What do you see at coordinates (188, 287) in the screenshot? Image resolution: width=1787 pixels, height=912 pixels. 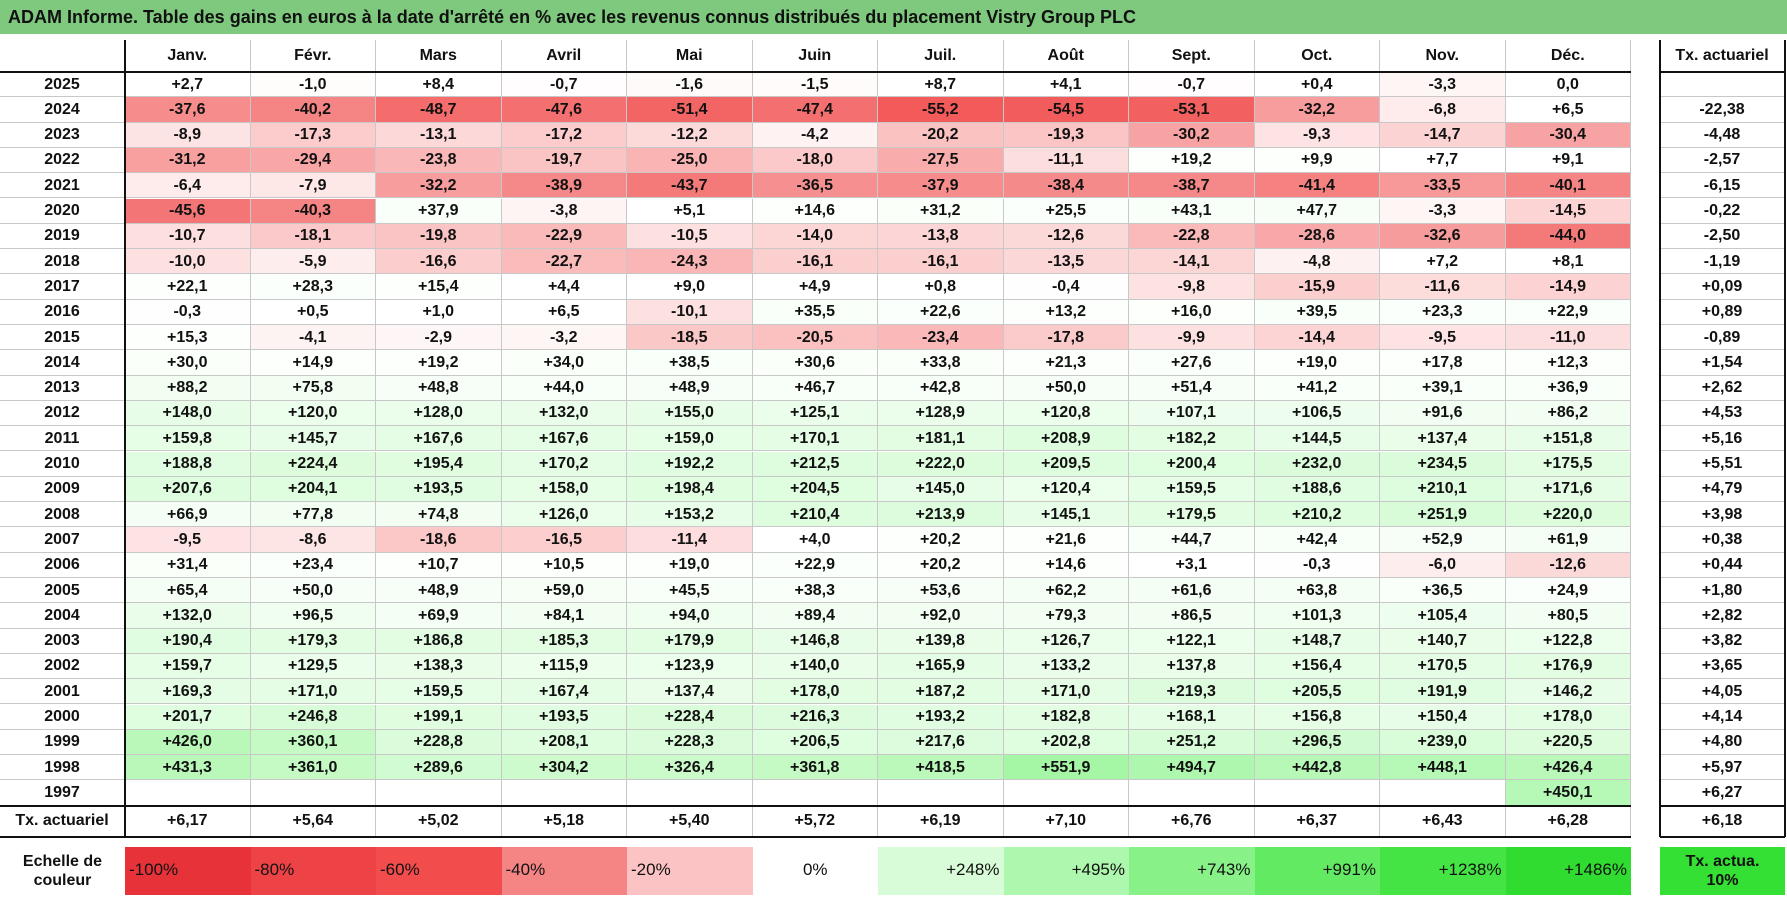 I see `value-cell: +22,1` at bounding box center [188, 287].